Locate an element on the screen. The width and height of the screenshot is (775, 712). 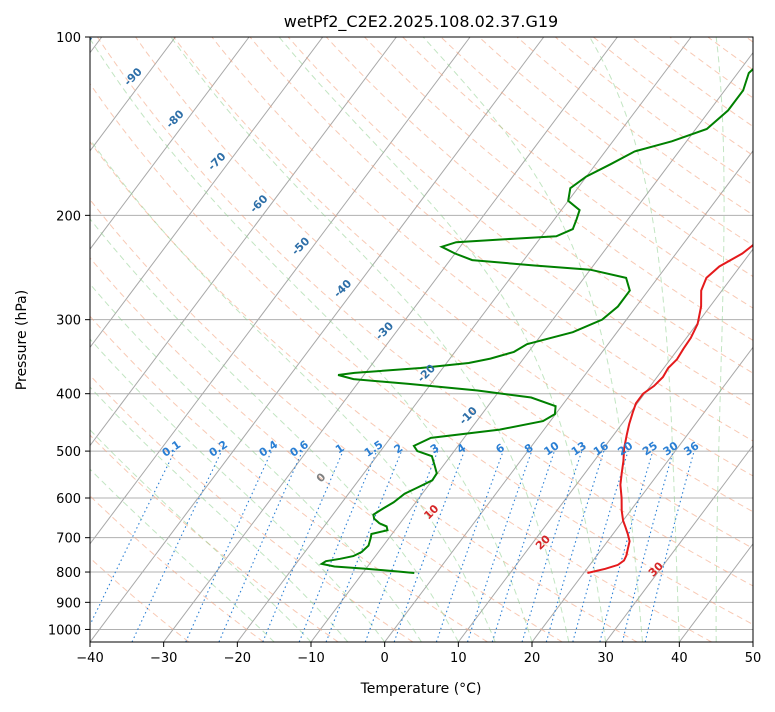
x-tick-label: −20 is located at coordinates (237, 658).